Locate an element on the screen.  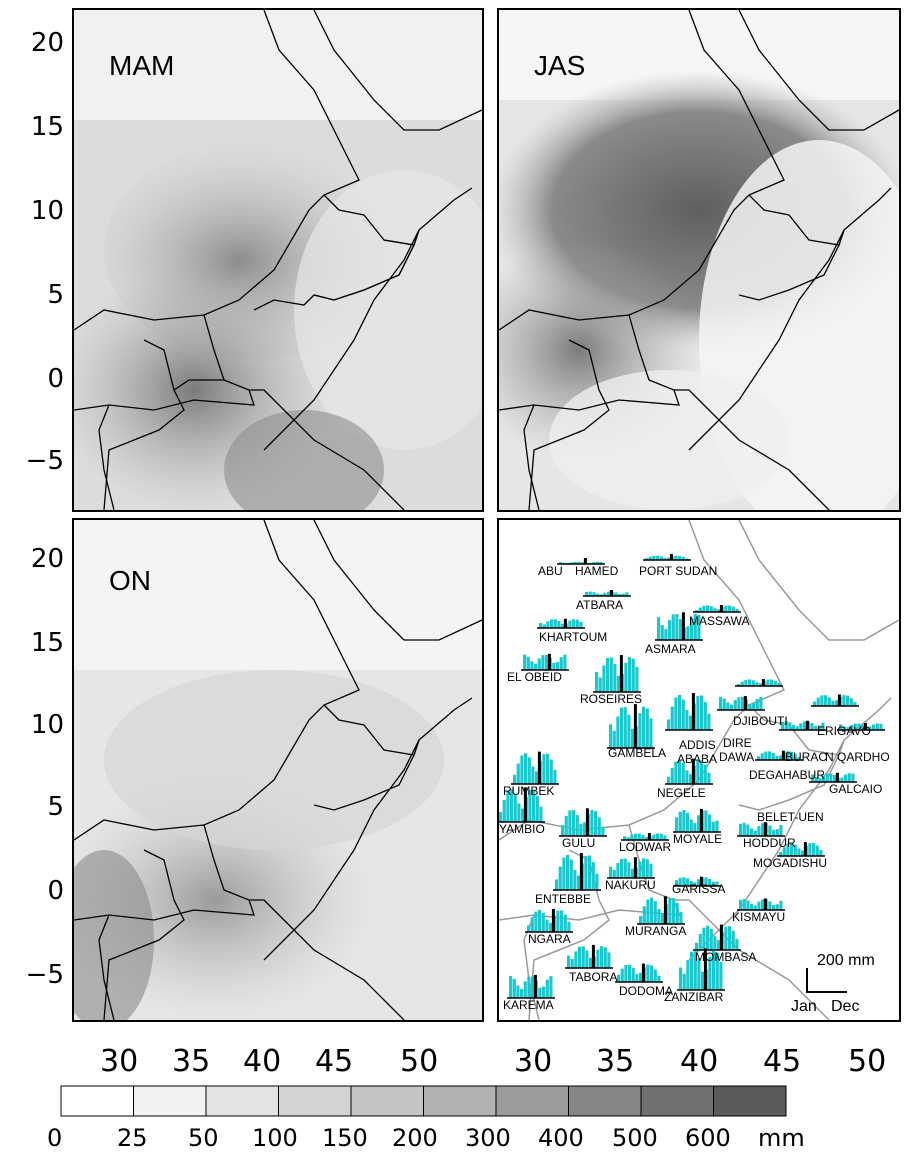
station-label: ERIGAVO is located at coordinates (844, 731).